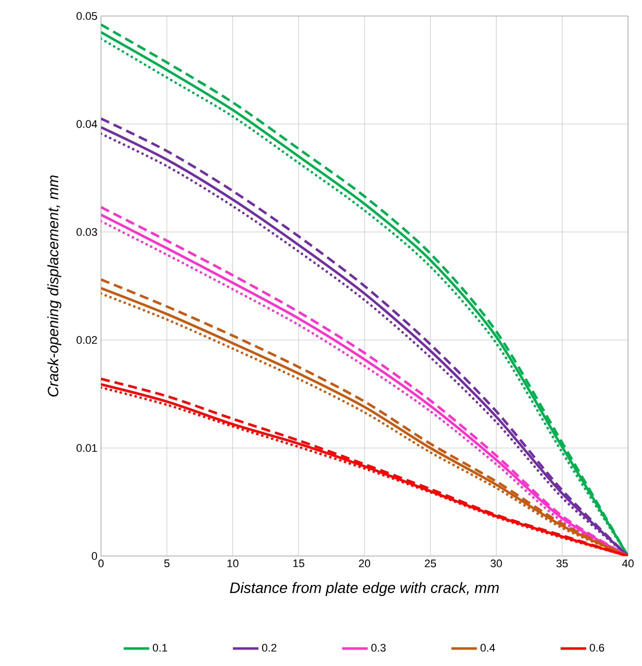 The width and height of the screenshot is (642, 666). What do you see at coordinates (95, 556) in the screenshot?
I see `y-tick-label: 0` at bounding box center [95, 556].